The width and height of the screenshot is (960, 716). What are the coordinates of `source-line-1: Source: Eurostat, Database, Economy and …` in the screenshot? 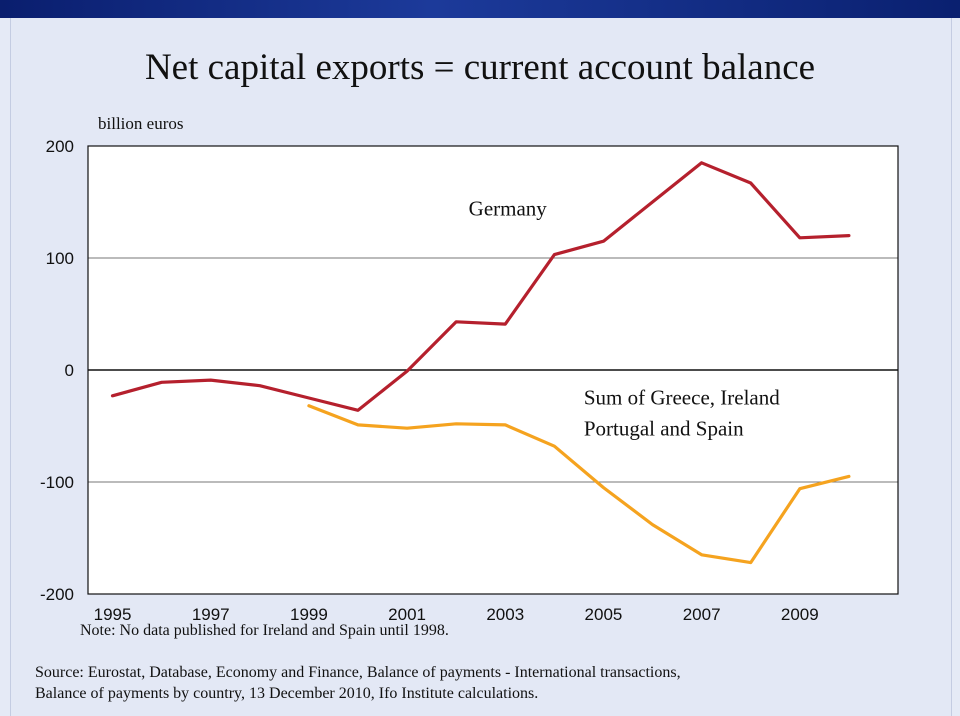 It's located at (358, 672).